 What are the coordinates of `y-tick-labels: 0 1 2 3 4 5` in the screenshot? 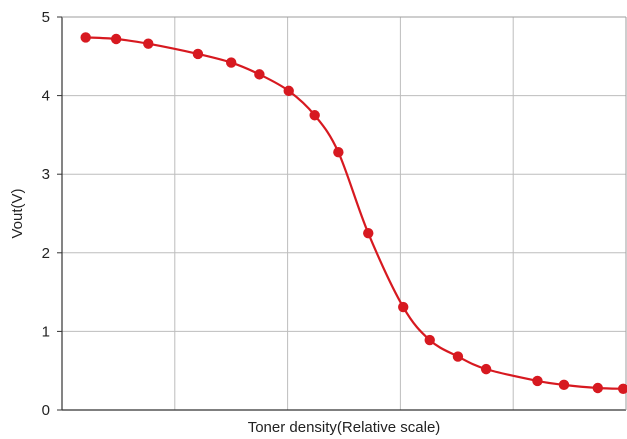 It's located at (46, 214).